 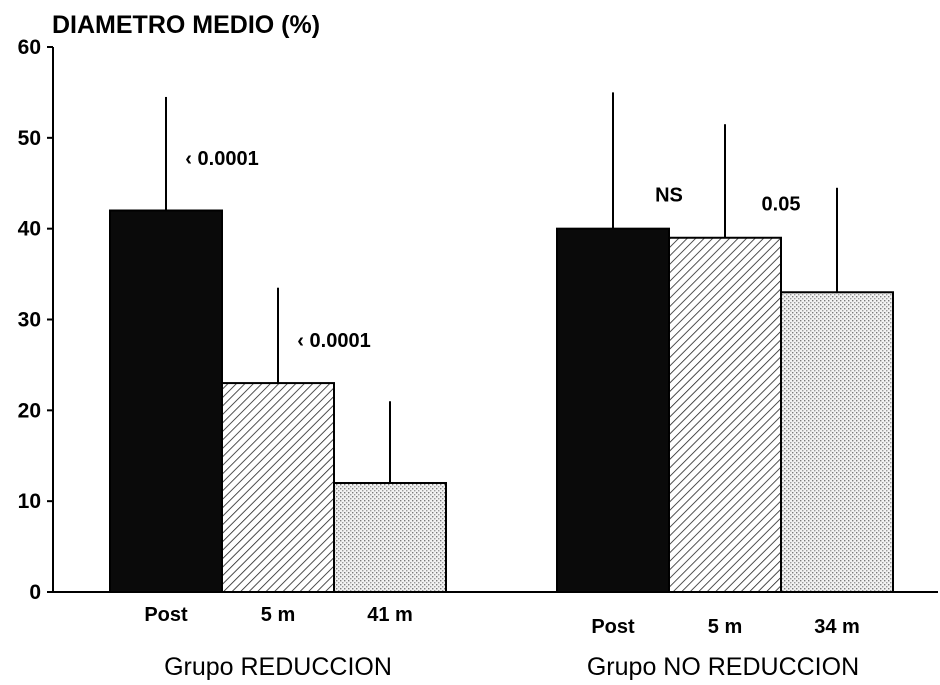 I want to click on y-tick-label: 60, so click(x=29, y=47).